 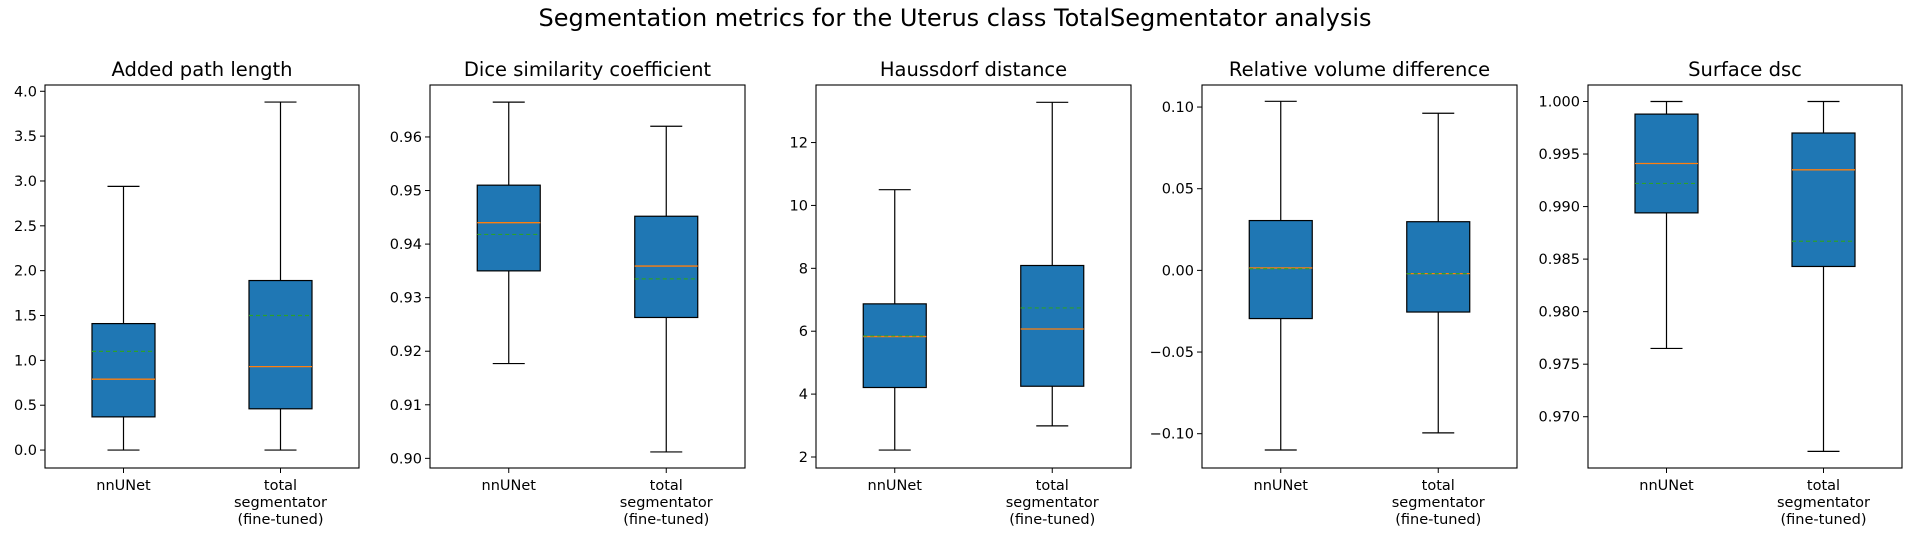 What do you see at coordinates (1178, 271) in the screenshot?
I see `y-tick-label: 0.00` at bounding box center [1178, 271].